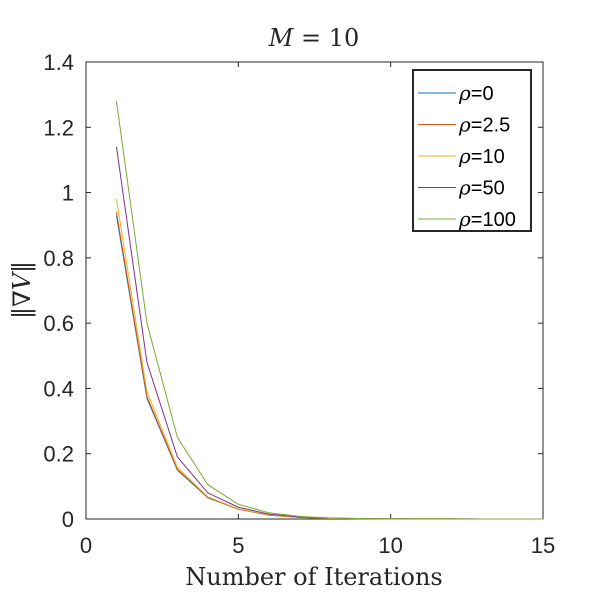  What do you see at coordinates (58, 454) in the screenshot?
I see `y-tick-label: 0.2` at bounding box center [58, 454].